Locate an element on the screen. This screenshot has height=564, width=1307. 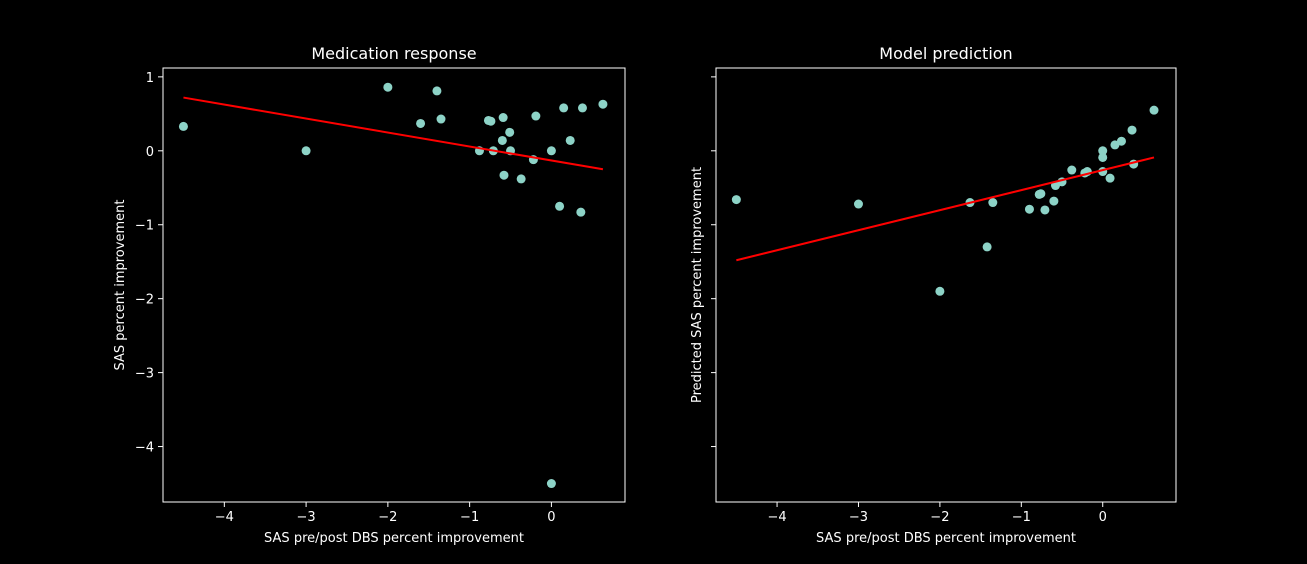
y-axis-label-model-prediction: Predicted SAS percent improvement is located at coordinates (697, 285).